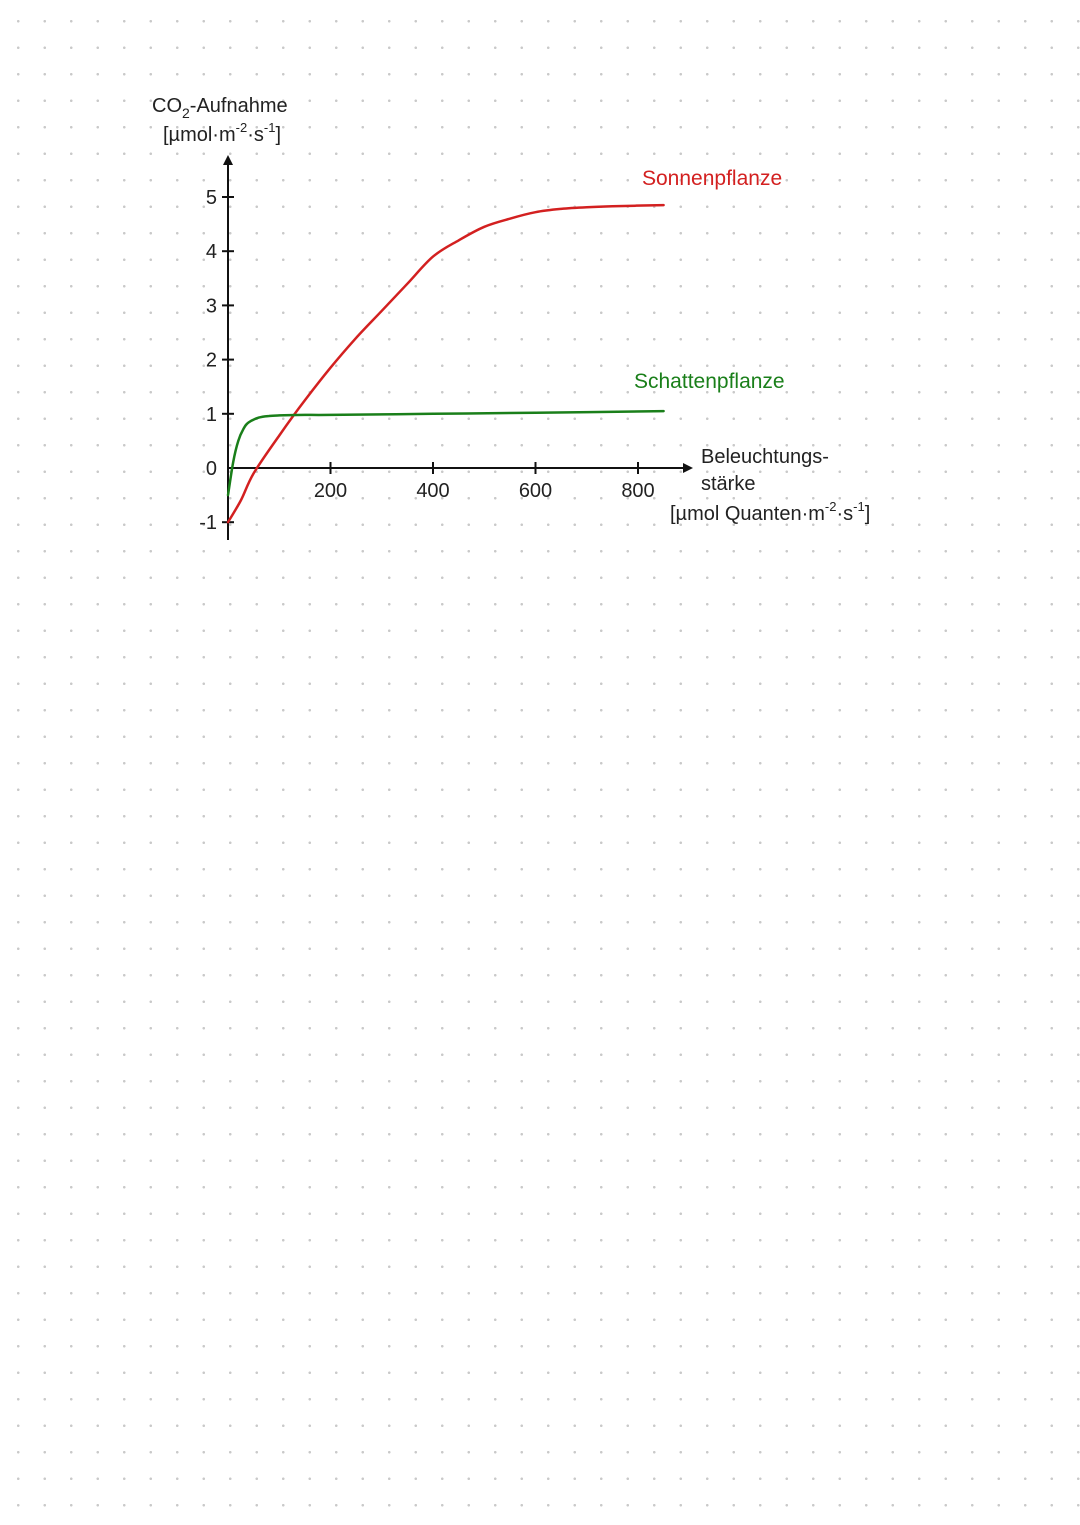 The width and height of the screenshot is (1080, 1525). What do you see at coordinates (211, 252) in the screenshot?
I see `y-tick-label: 4` at bounding box center [211, 252].